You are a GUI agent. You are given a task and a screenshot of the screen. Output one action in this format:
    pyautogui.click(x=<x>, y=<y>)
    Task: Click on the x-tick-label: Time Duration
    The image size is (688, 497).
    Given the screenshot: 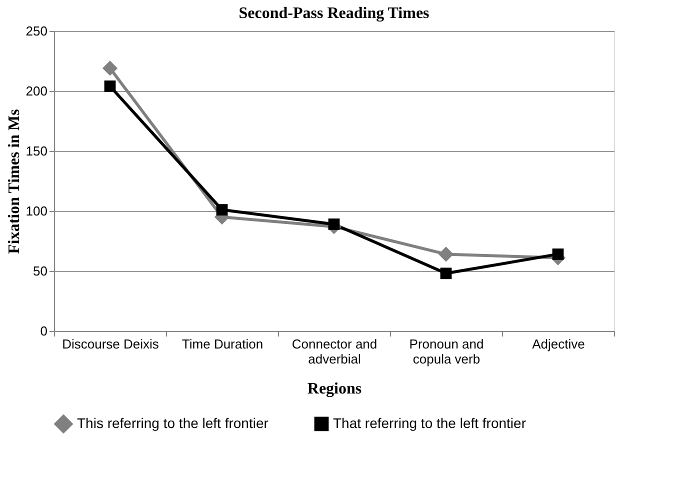 What is the action you would take?
    pyautogui.click(x=223, y=344)
    